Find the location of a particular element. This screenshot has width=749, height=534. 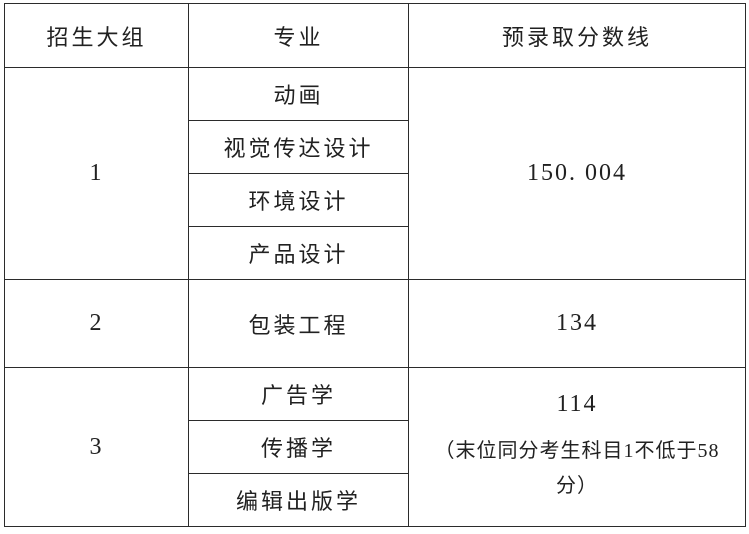

table-row: 编辑出版学 is located at coordinates (375, 500).